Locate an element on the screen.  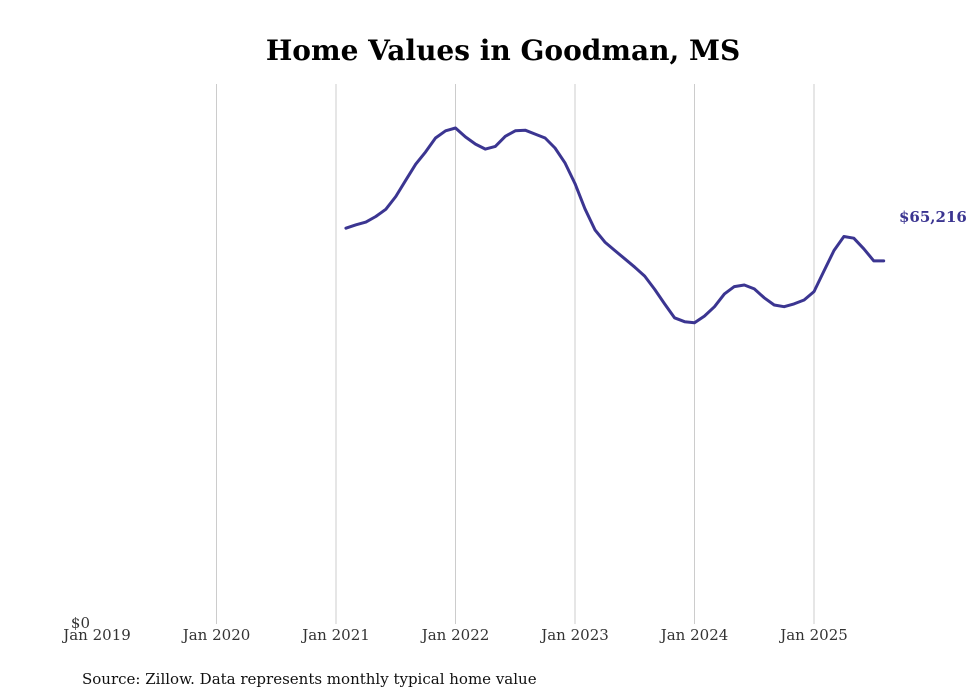
x-tick-label: Jan 2020 is located at coordinates (216, 635).